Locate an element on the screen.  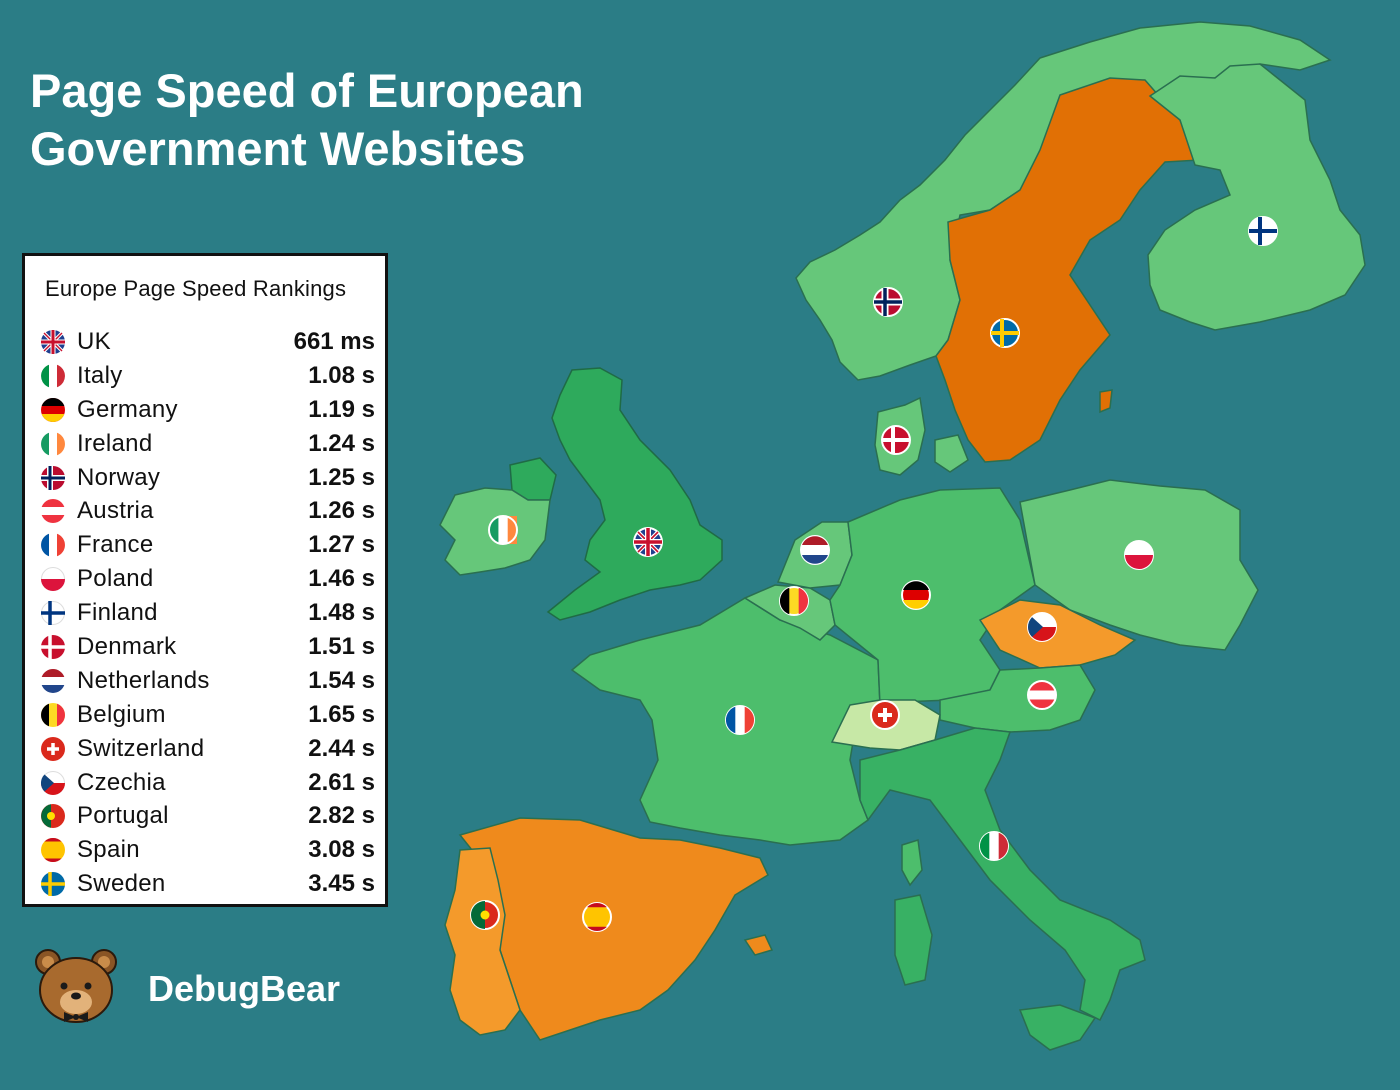
island-gotland is located at coordinates (1106, 401).